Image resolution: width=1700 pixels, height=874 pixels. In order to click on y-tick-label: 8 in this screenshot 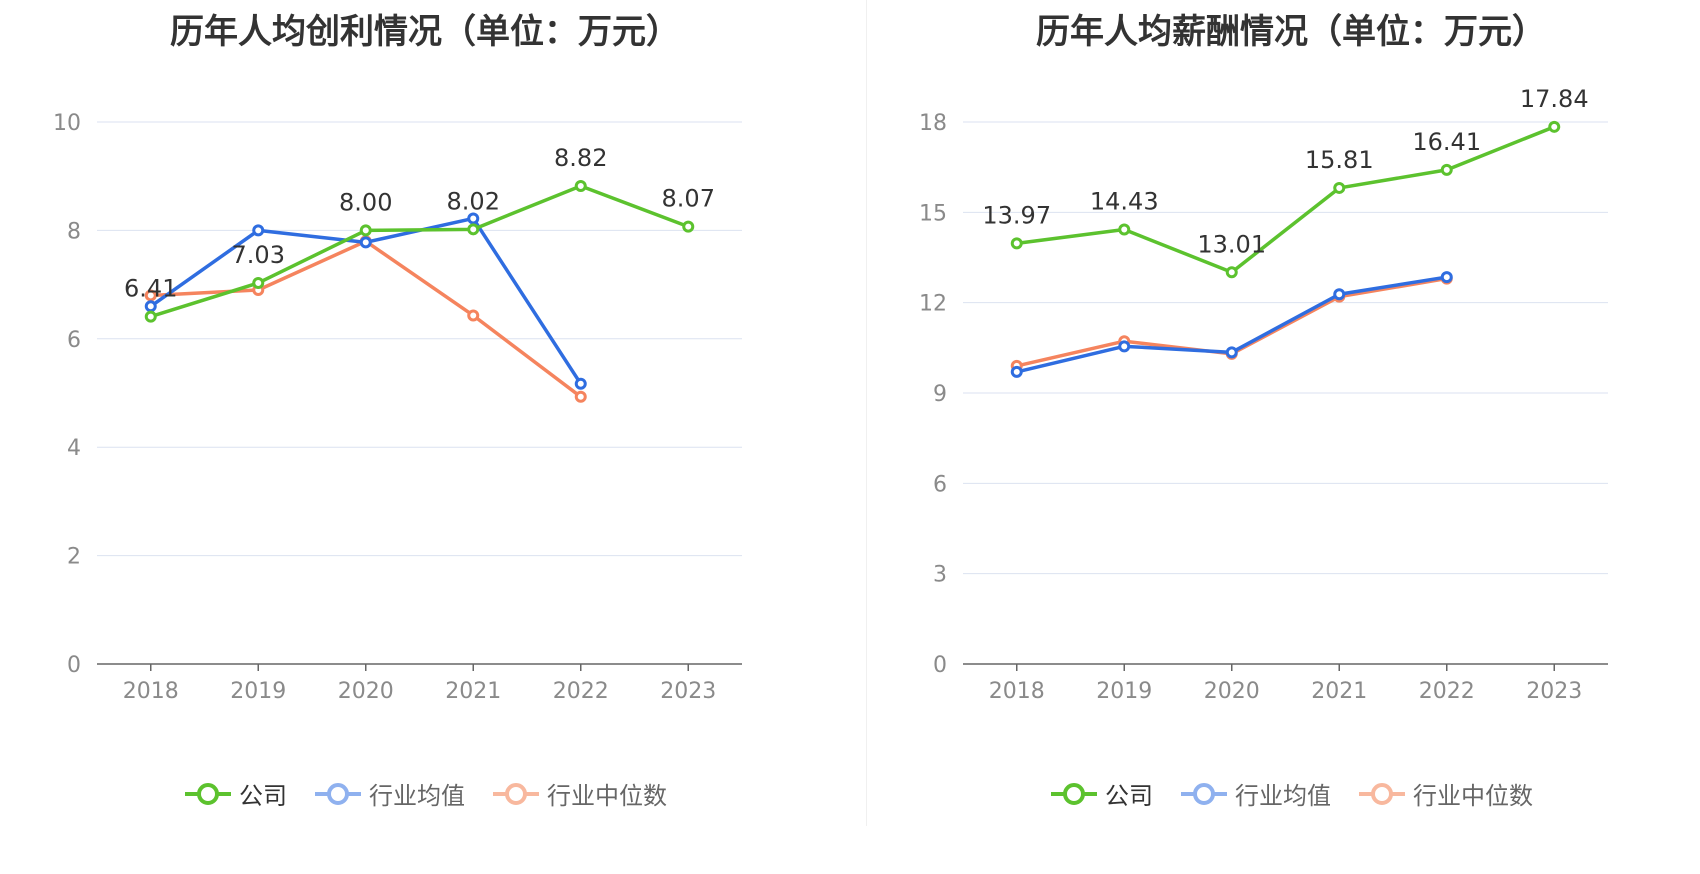, I will do `click(74, 231)`.